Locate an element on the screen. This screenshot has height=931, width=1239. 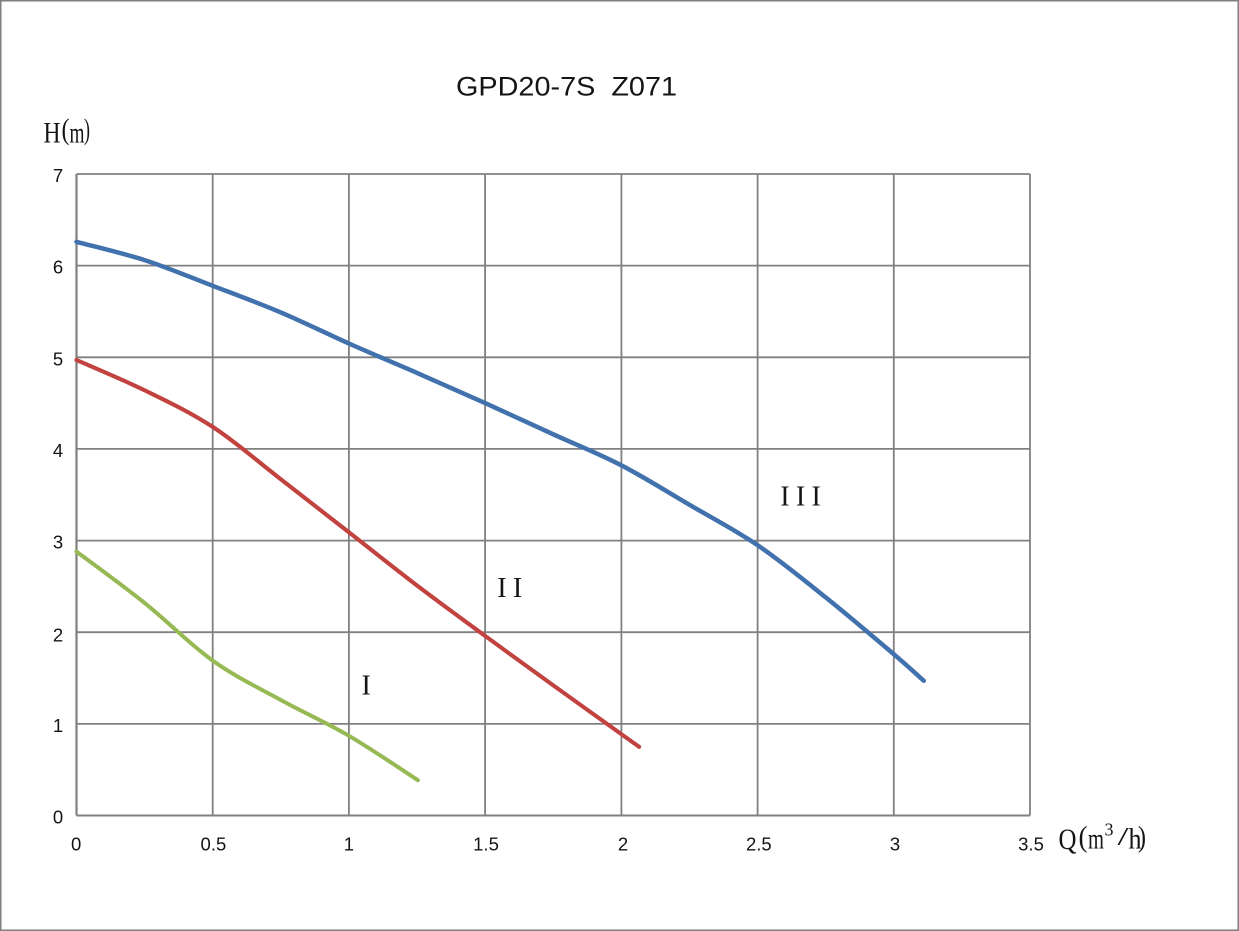
svg-text: Q is located at coordinates (1068, 839).